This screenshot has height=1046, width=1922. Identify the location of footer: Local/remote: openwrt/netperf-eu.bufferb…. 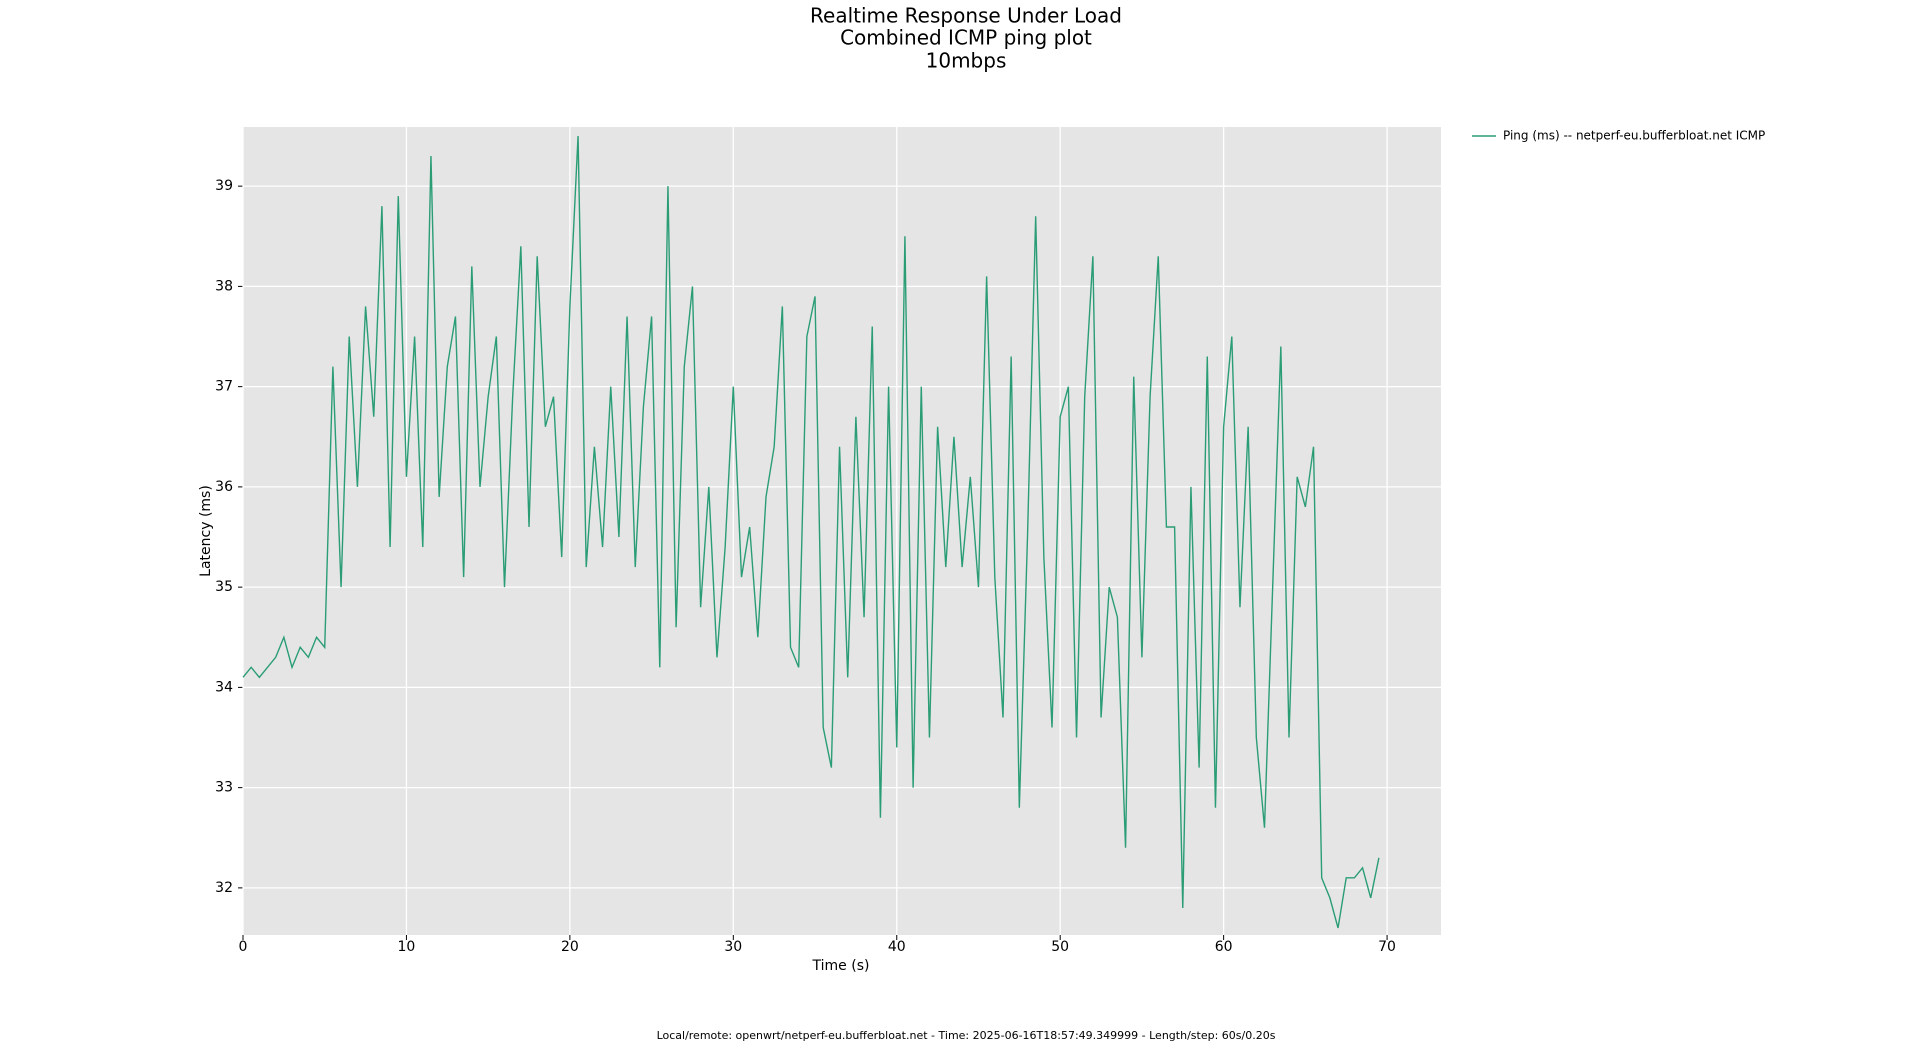
(966, 1035).